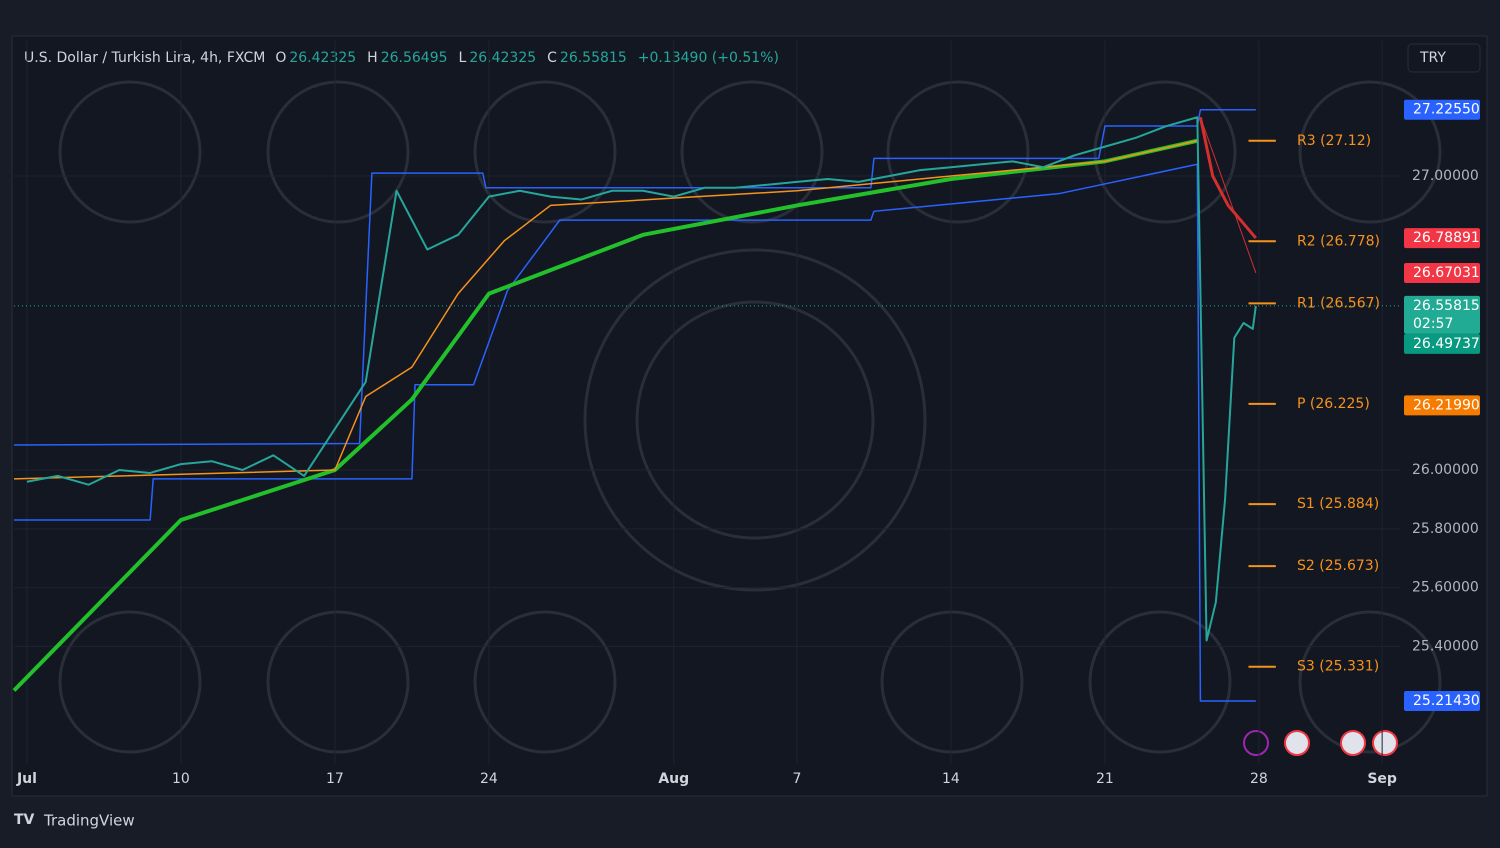 This screenshot has width=1500, height=848. Describe the element at coordinates (26, 779) in the screenshot. I see `x-tick-label: Jul` at that location.